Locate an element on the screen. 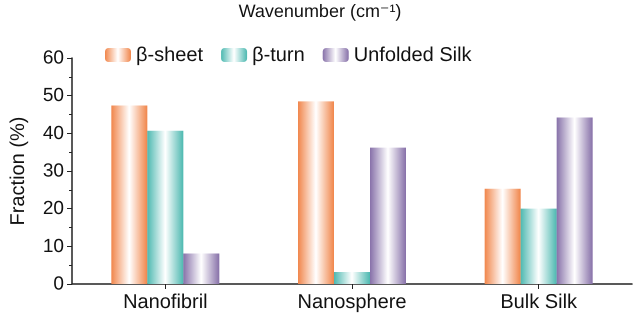  x-tick-label: Nanofibril is located at coordinates (165, 302).